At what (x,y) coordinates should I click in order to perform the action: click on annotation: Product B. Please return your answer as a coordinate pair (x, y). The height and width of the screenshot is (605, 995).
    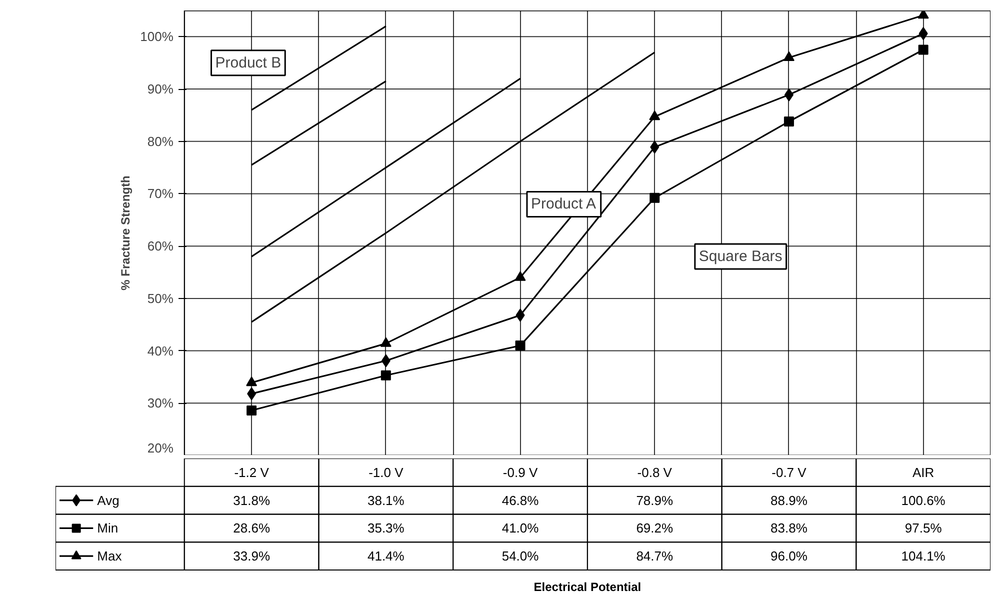
    Looking at the image, I should click on (248, 63).